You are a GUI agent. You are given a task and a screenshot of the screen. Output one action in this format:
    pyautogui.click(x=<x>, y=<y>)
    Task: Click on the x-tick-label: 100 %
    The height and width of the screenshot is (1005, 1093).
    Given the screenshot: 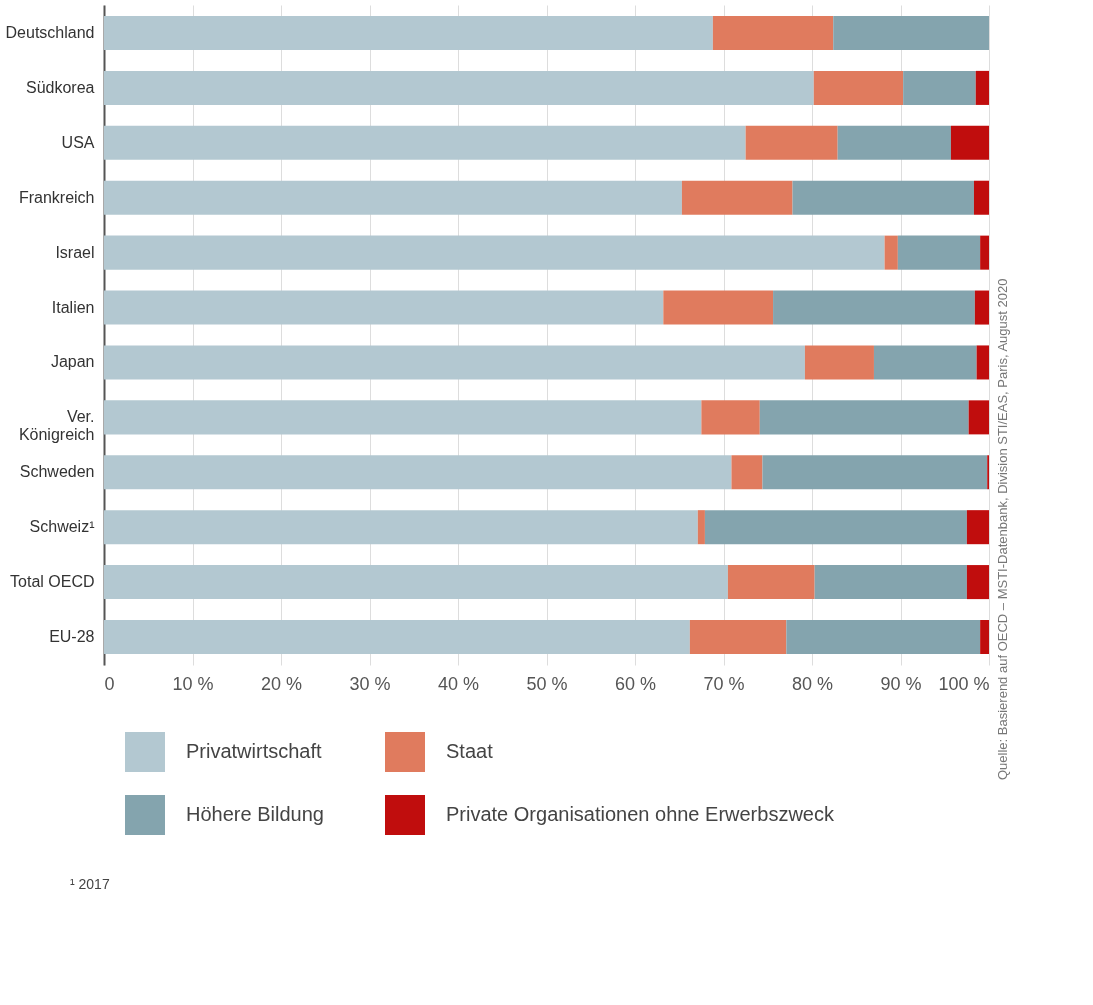 What is the action you would take?
    pyautogui.click(x=964, y=683)
    